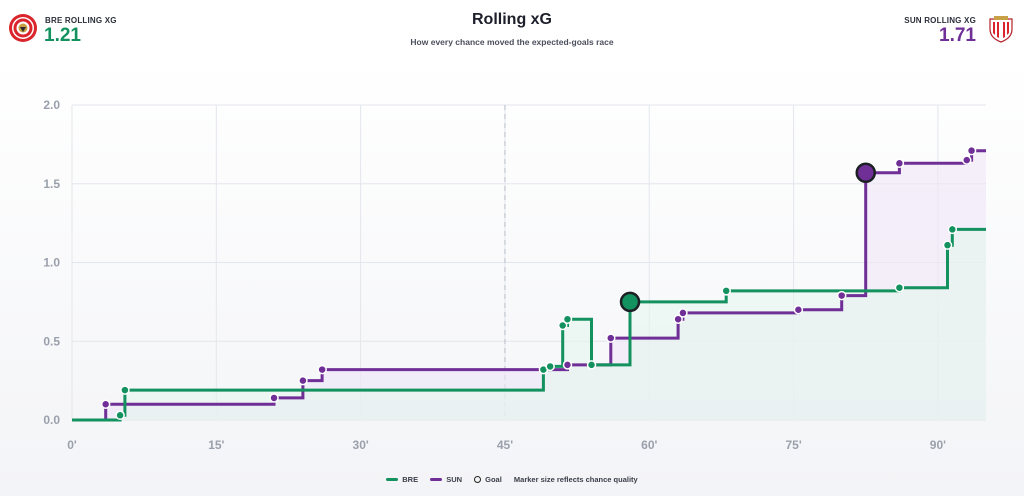  Describe the element at coordinates (51, 263) in the screenshot. I see `y-tick-label: 1.0` at that location.